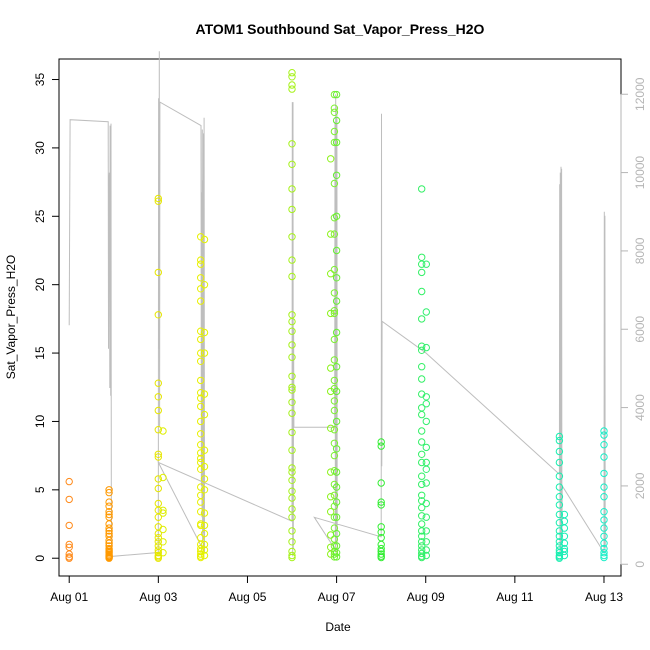 The width and height of the screenshot is (650, 650). I want to click on x-tick-label: Aug 03, so click(158, 597).